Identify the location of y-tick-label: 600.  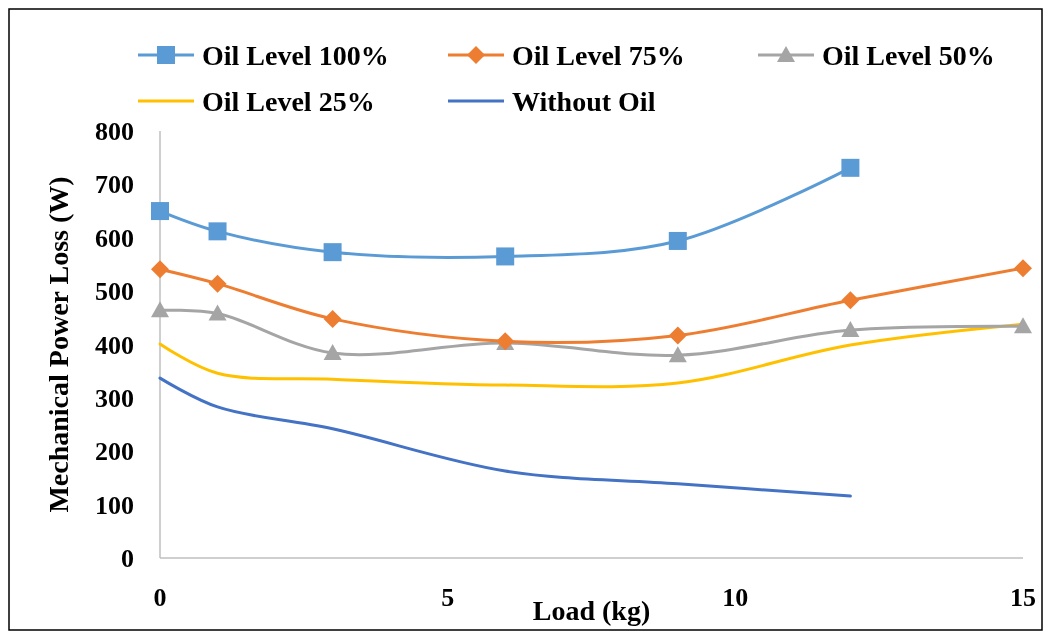
(114, 238).